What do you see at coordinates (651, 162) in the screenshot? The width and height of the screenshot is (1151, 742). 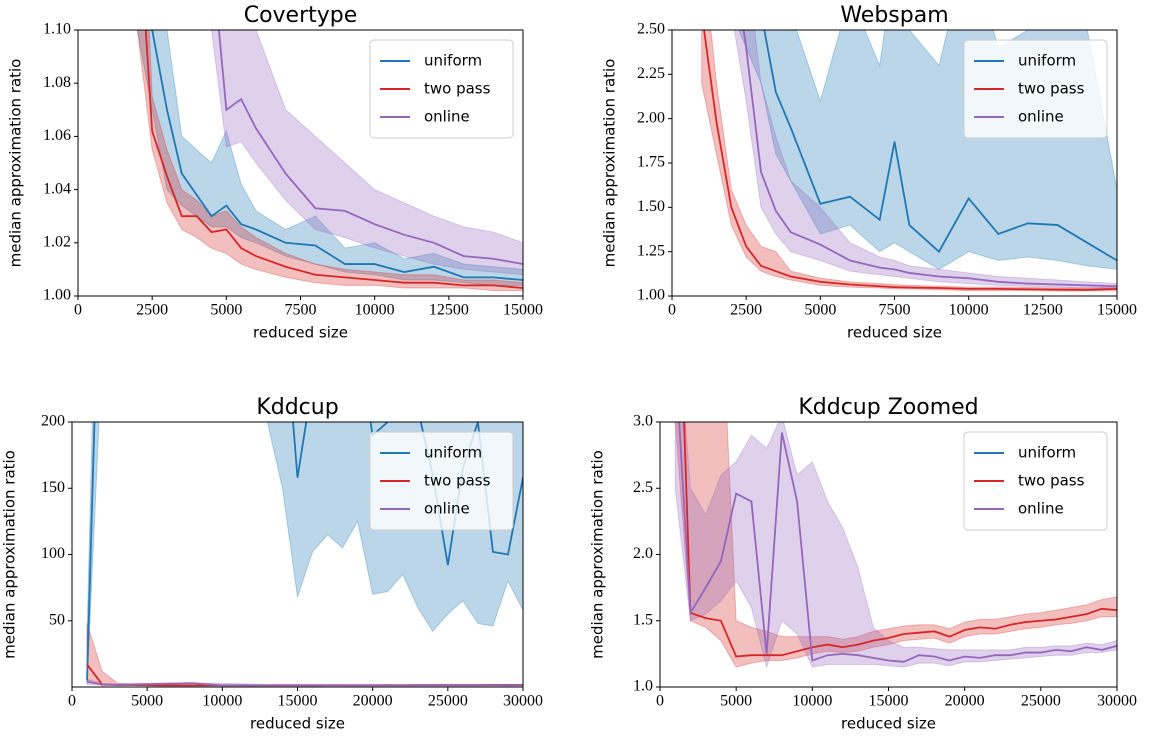 I see `y-tick-label: 1.75` at bounding box center [651, 162].